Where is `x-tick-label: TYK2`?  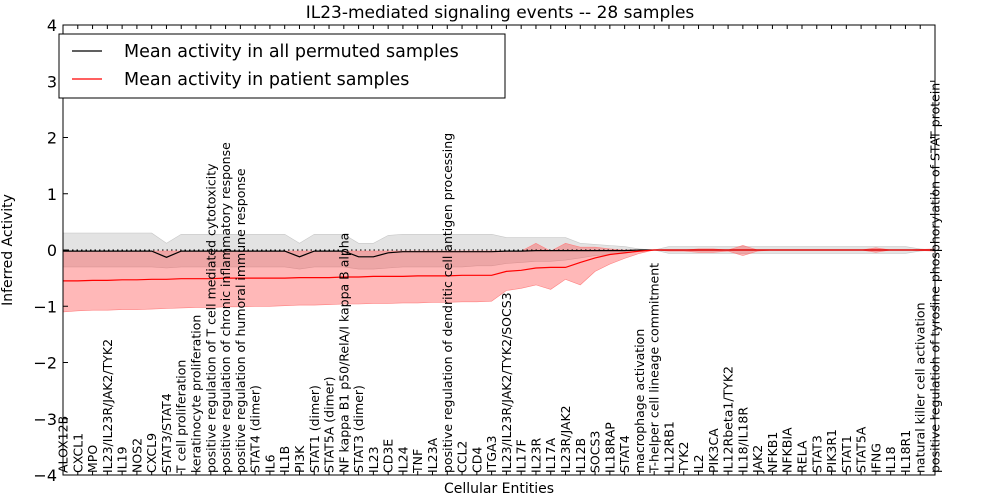
x-tick-label: TYK2 is located at coordinates (683, 458).